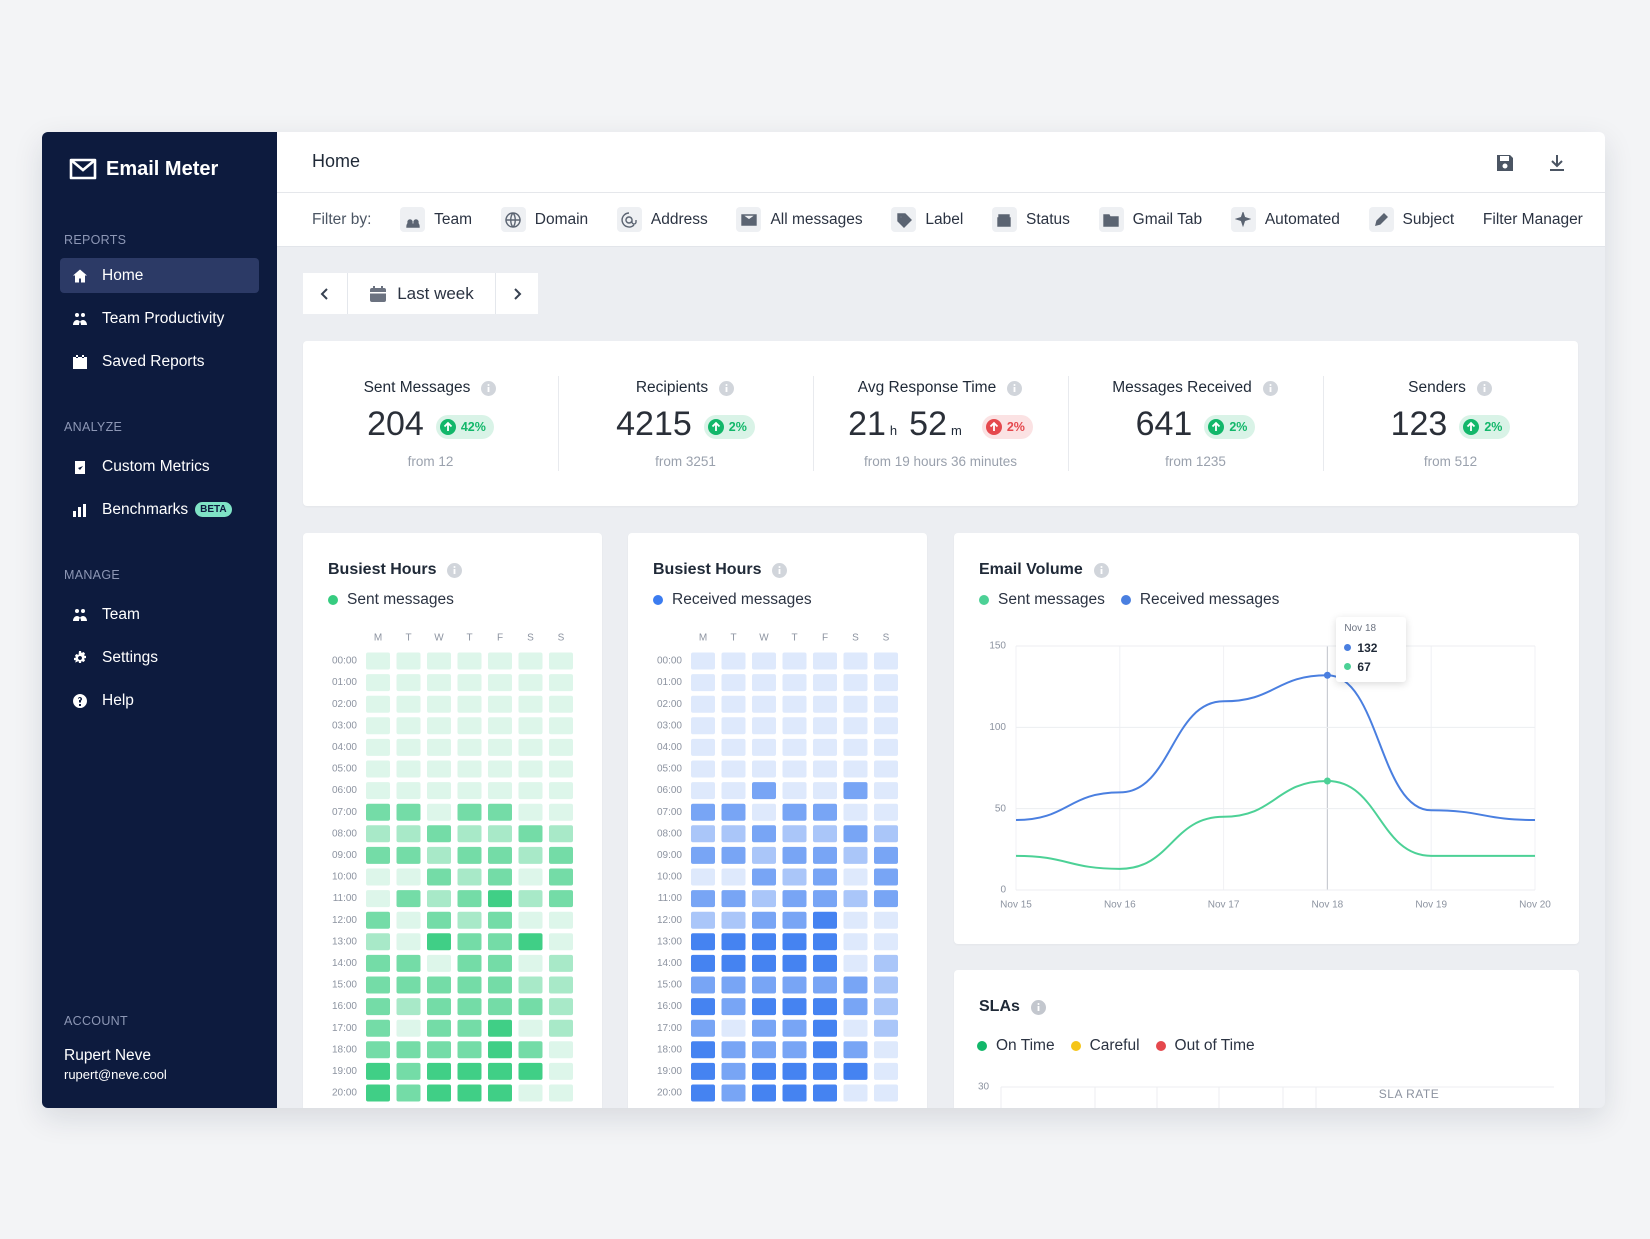  What do you see at coordinates (1285, 219) in the screenshot?
I see `filter-button: Automated` at bounding box center [1285, 219].